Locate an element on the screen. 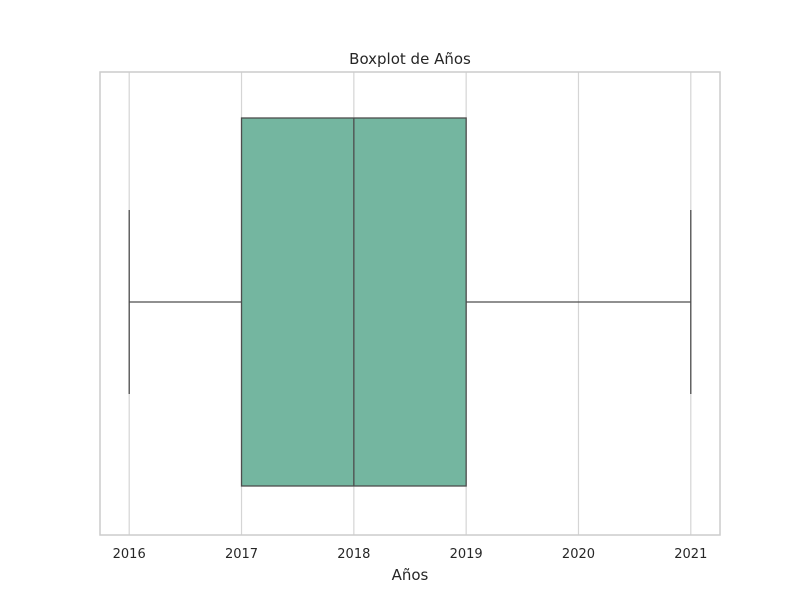 The height and width of the screenshot is (605, 800). x-tick-label-2017: 2017 is located at coordinates (241, 554).